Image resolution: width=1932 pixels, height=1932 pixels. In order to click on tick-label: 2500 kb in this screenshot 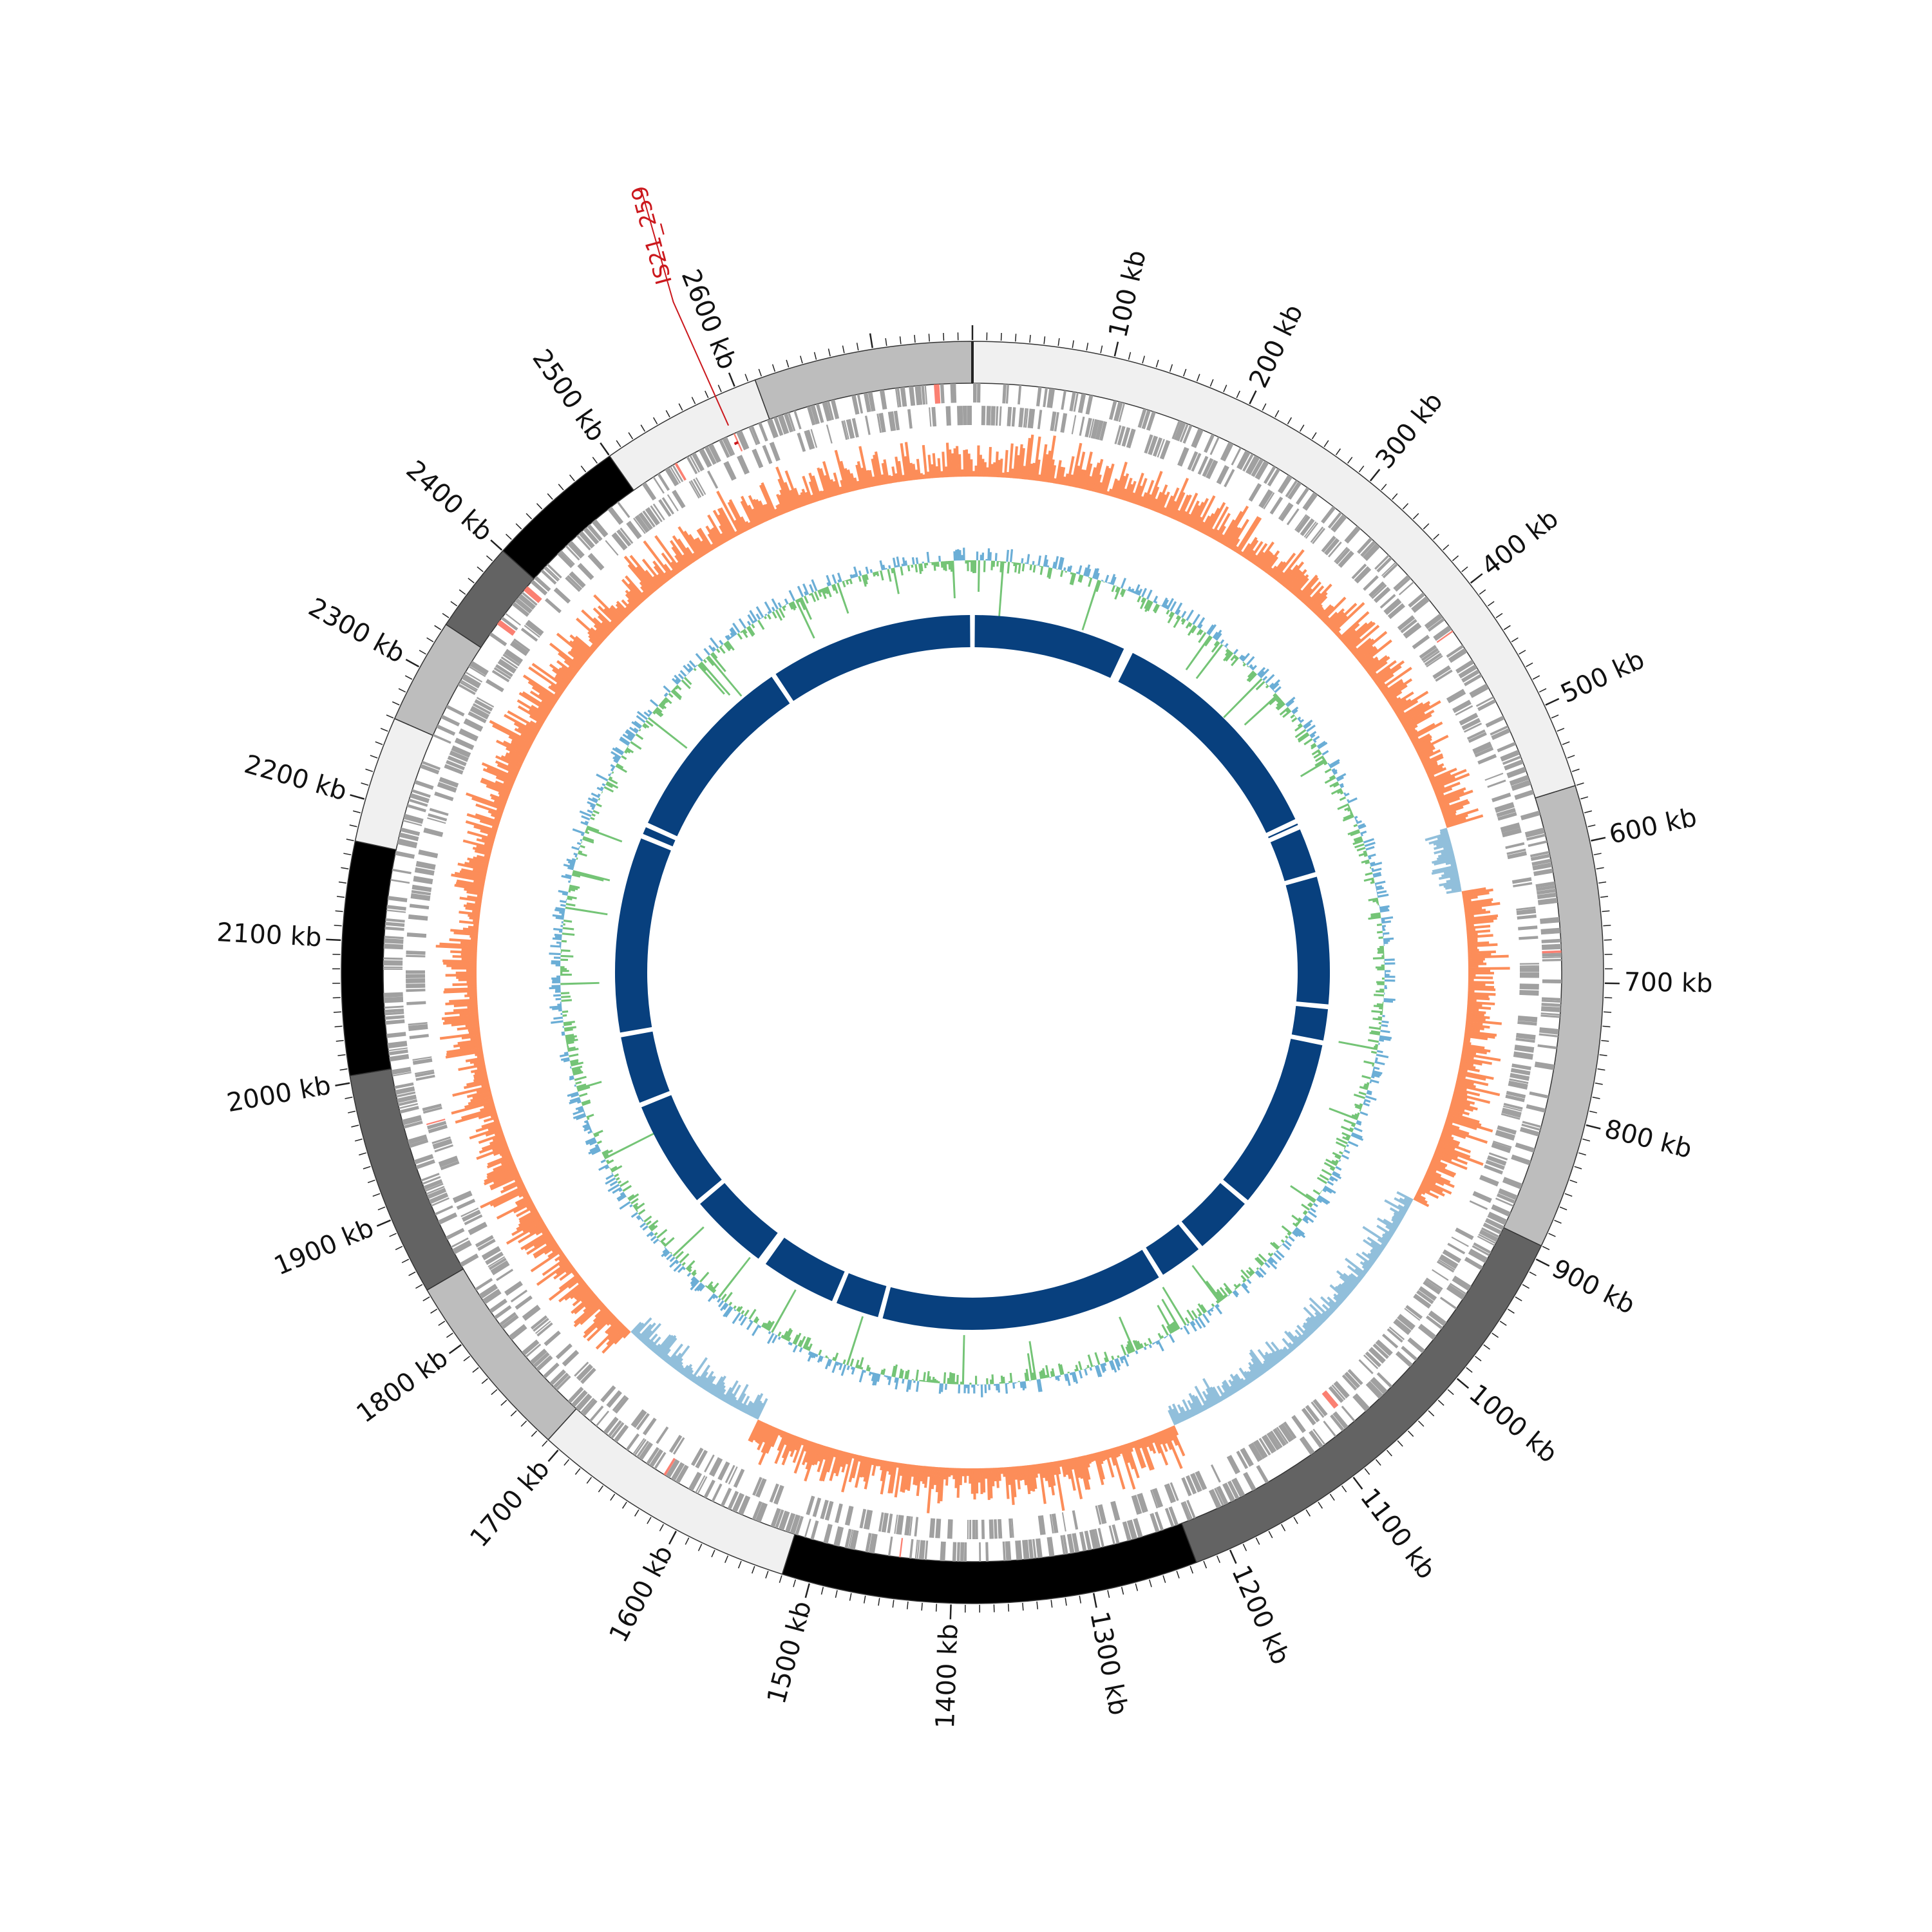, I will do `click(569, 396)`.